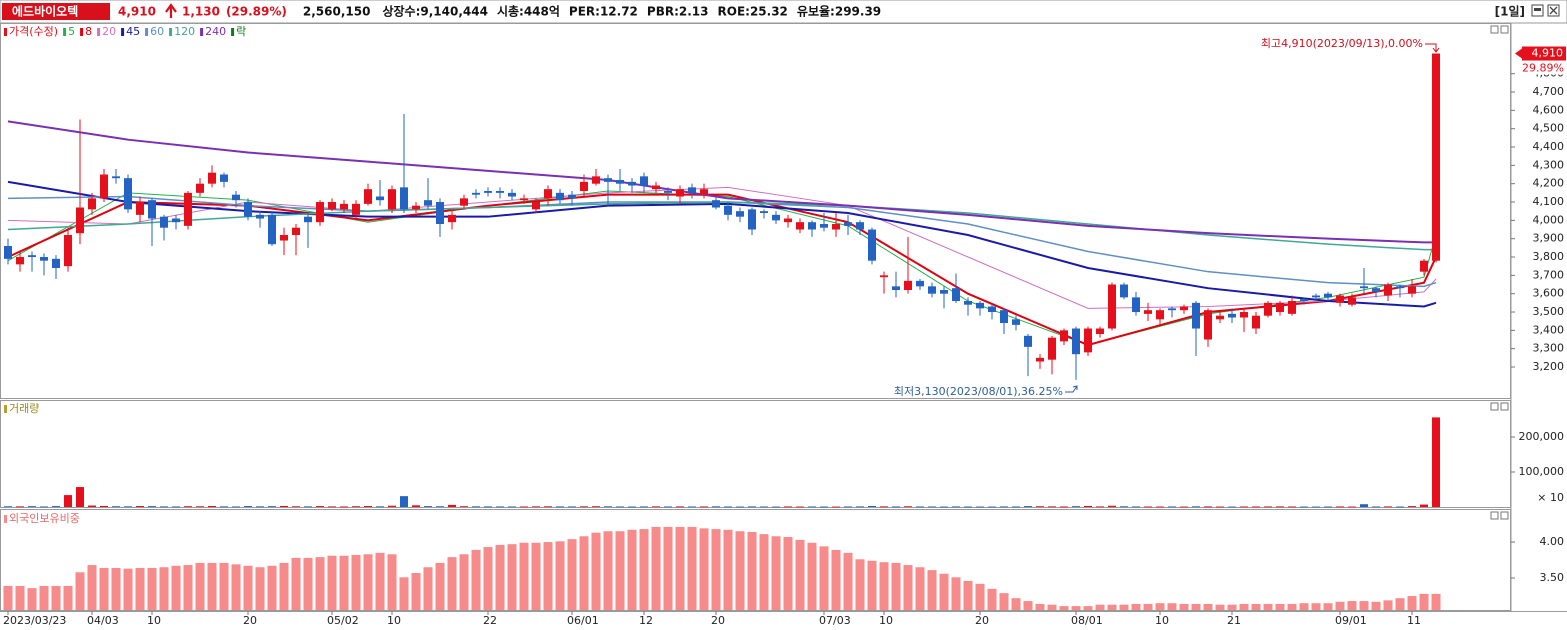 The height and width of the screenshot is (630, 1567). What do you see at coordinates (603, 12) in the screenshot?
I see `header-text: PER:12.72` at bounding box center [603, 12].